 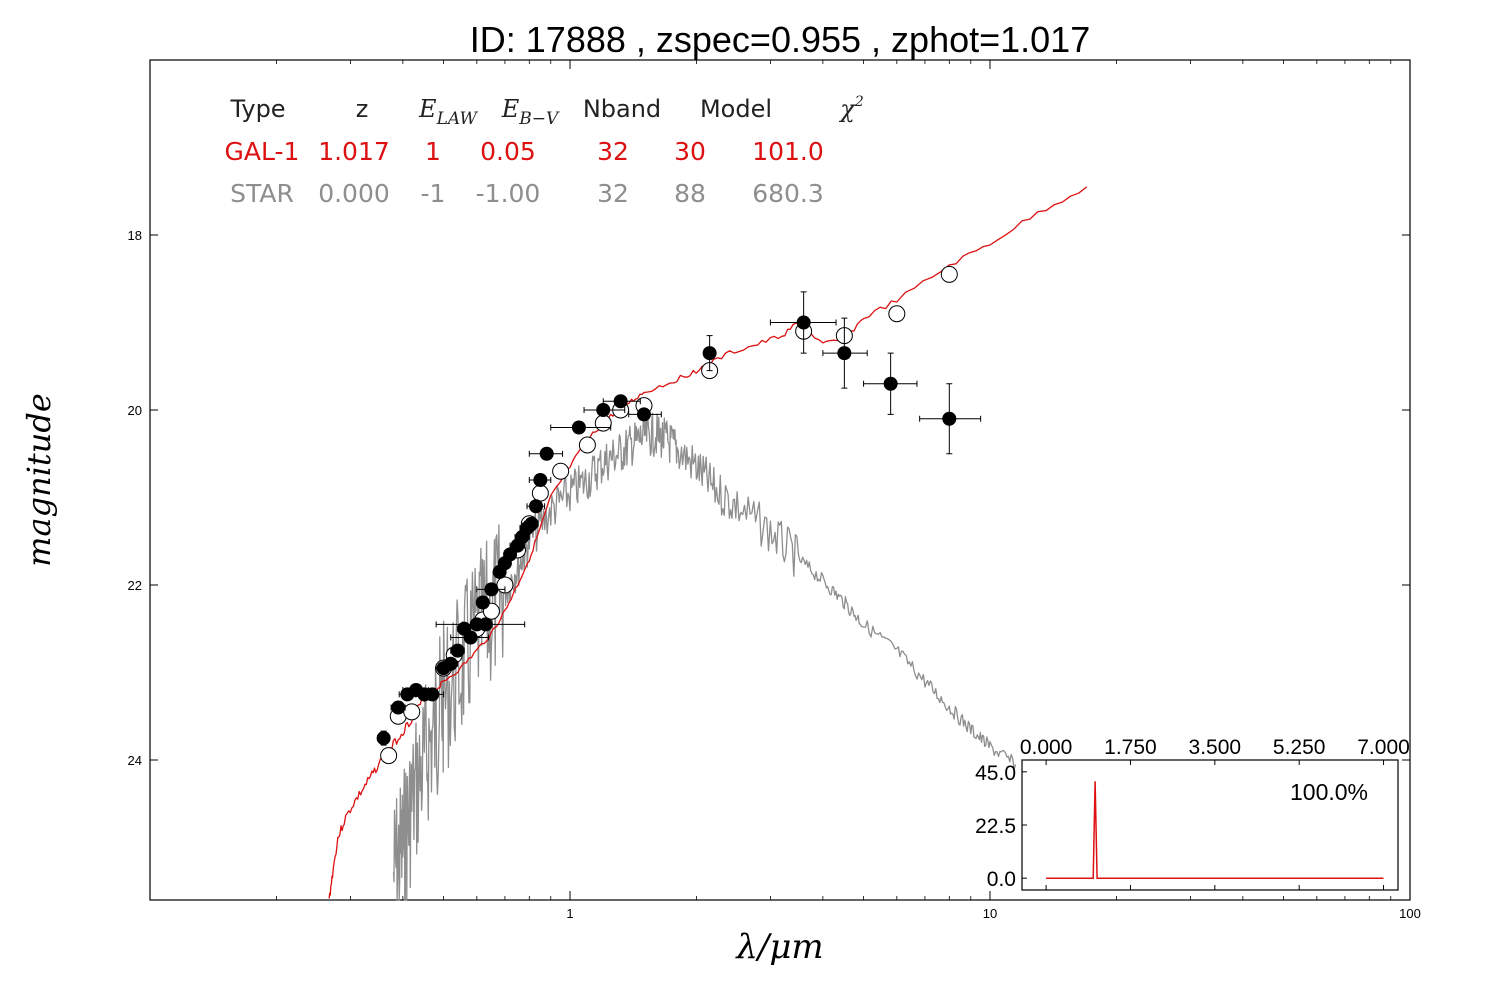 I want to click on table-header: χ2, so click(x=851, y=108).